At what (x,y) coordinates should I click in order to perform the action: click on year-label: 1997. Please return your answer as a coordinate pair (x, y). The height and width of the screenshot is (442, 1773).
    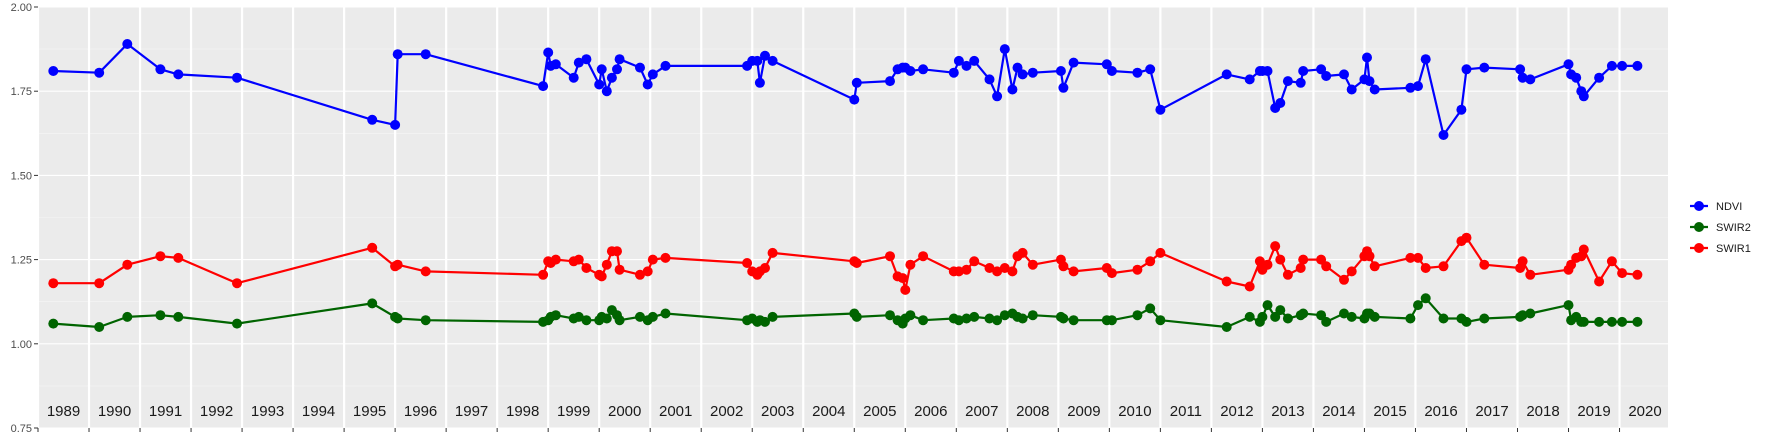
    Looking at the image, I should click on (471, 411).